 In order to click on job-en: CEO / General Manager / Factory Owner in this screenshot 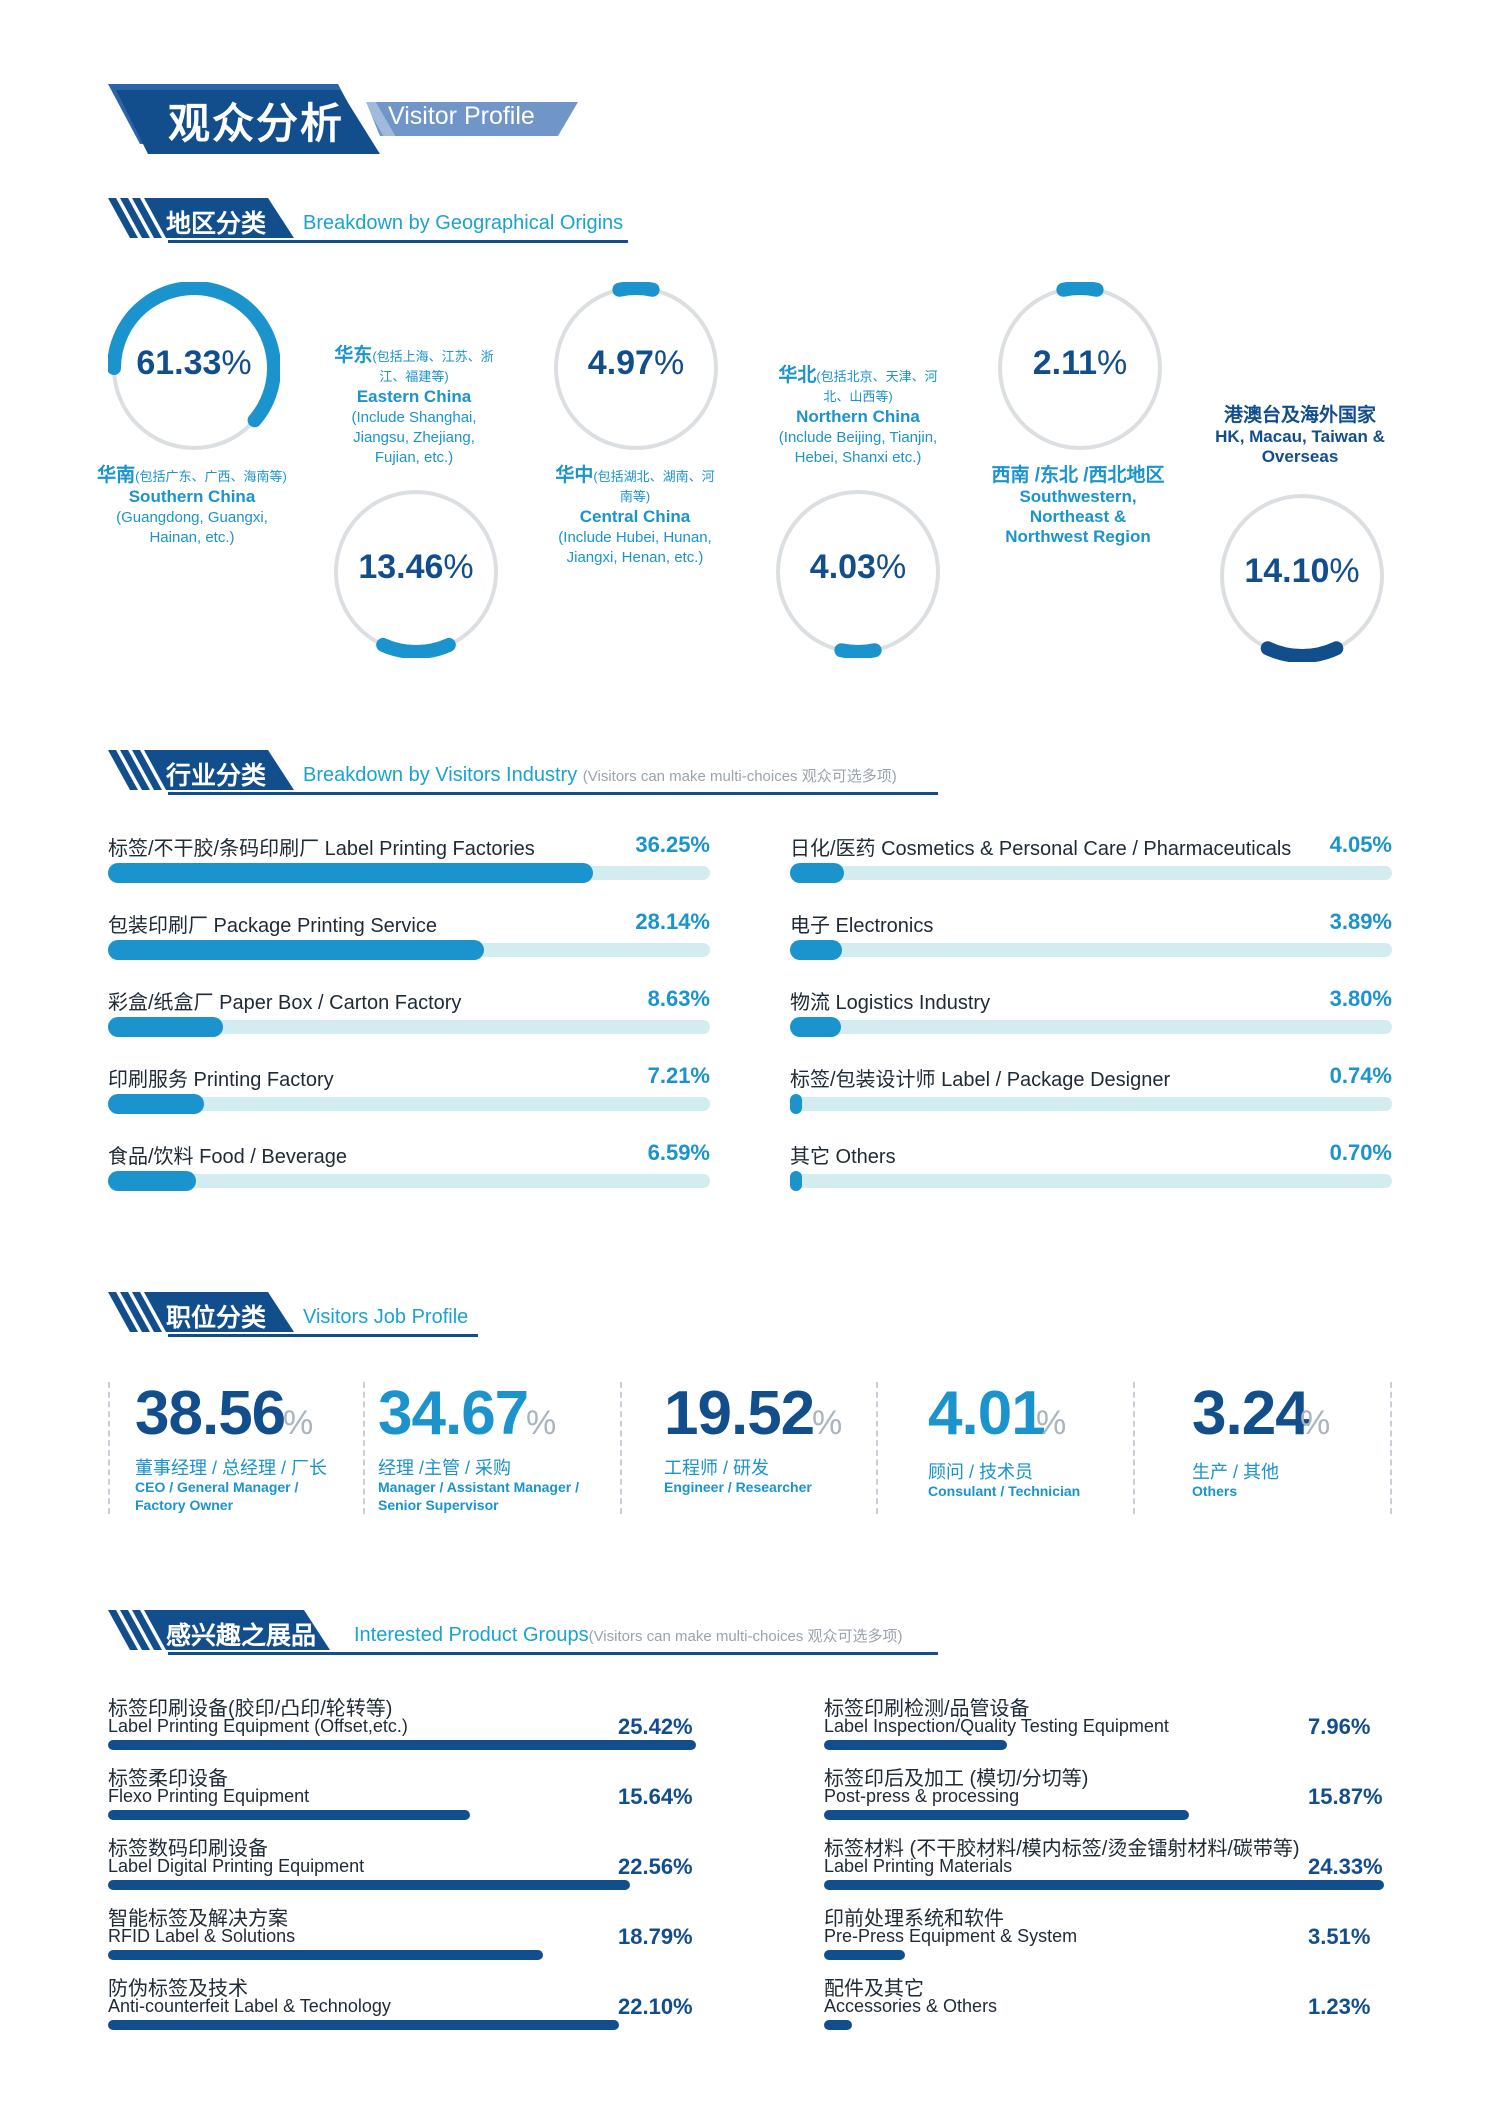, I will do `click(217, 1496)`.